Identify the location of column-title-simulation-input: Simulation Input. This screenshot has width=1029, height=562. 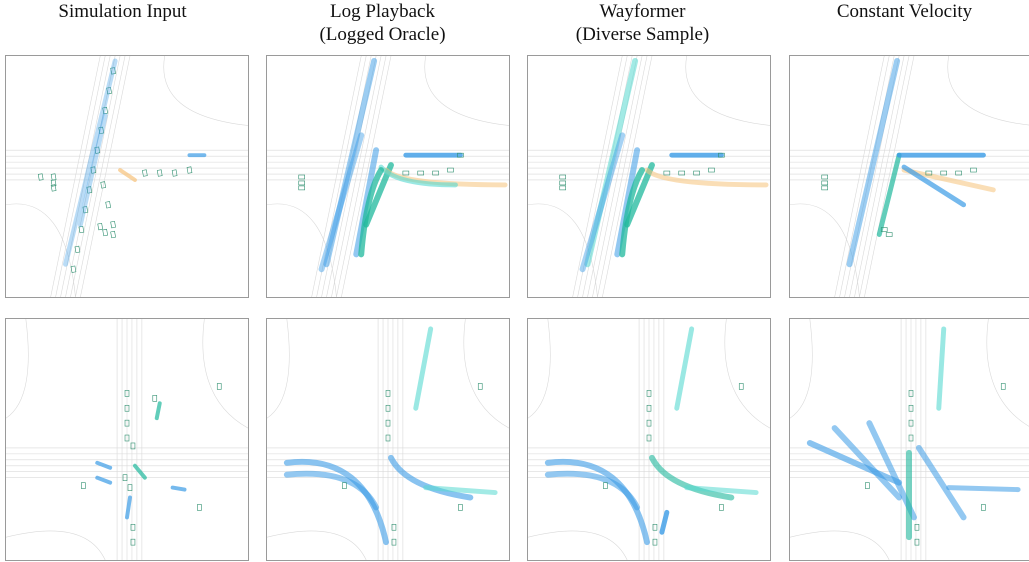
(122, 11).